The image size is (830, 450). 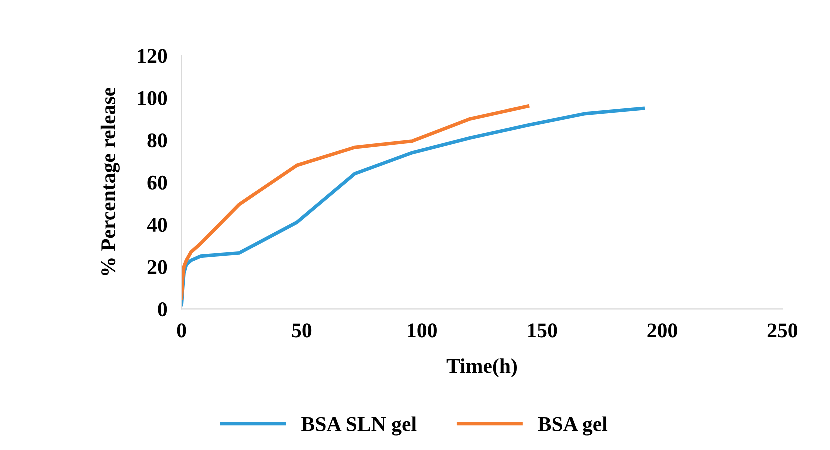 What do you see at coordinates (482, 368) in the screenshot?
I see `x-axis-title: Time(h)` at bounding box center [482, 368].